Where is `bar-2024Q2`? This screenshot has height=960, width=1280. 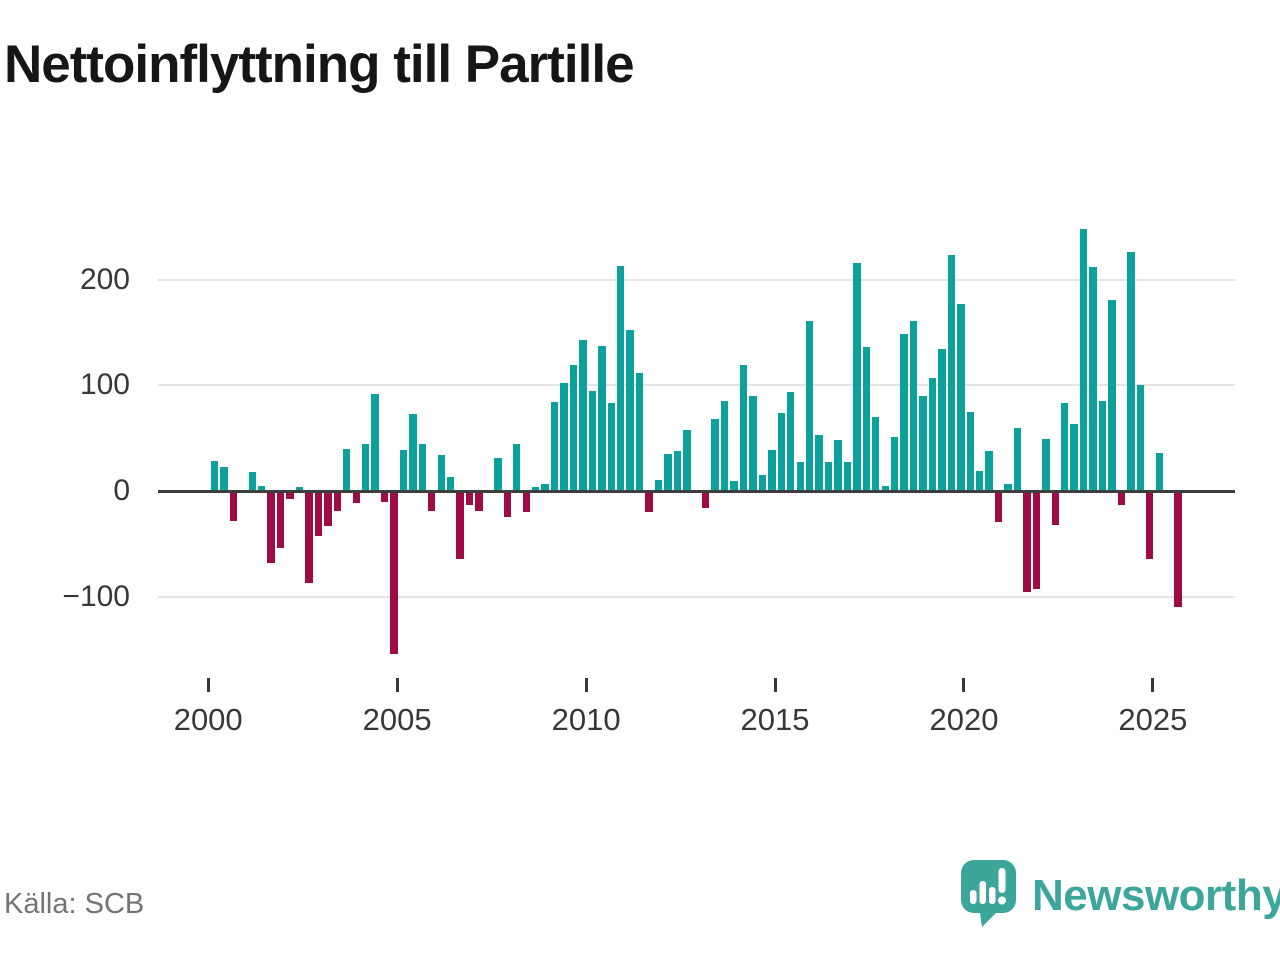
bar-2024Q2 is located at coordinates (1131, 371).